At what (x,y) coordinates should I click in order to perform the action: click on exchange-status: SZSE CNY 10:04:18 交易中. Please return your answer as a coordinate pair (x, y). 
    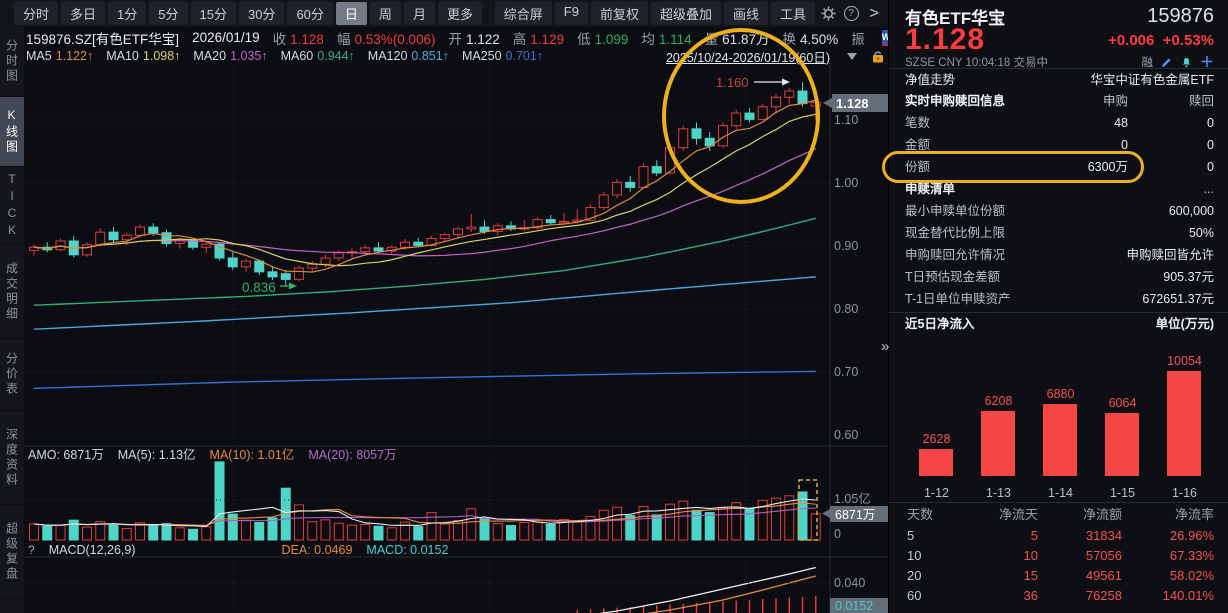
    Looking at the image, I should click on (976, 63).